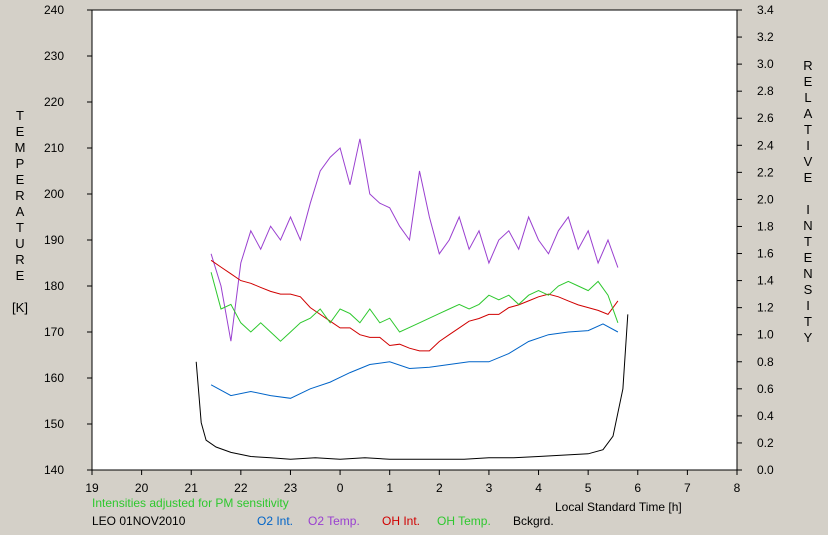  What do you see at coordinates (687, 488) in the screenshot?
I see `x-tick-label: 7` at bounding box center [687, 488].